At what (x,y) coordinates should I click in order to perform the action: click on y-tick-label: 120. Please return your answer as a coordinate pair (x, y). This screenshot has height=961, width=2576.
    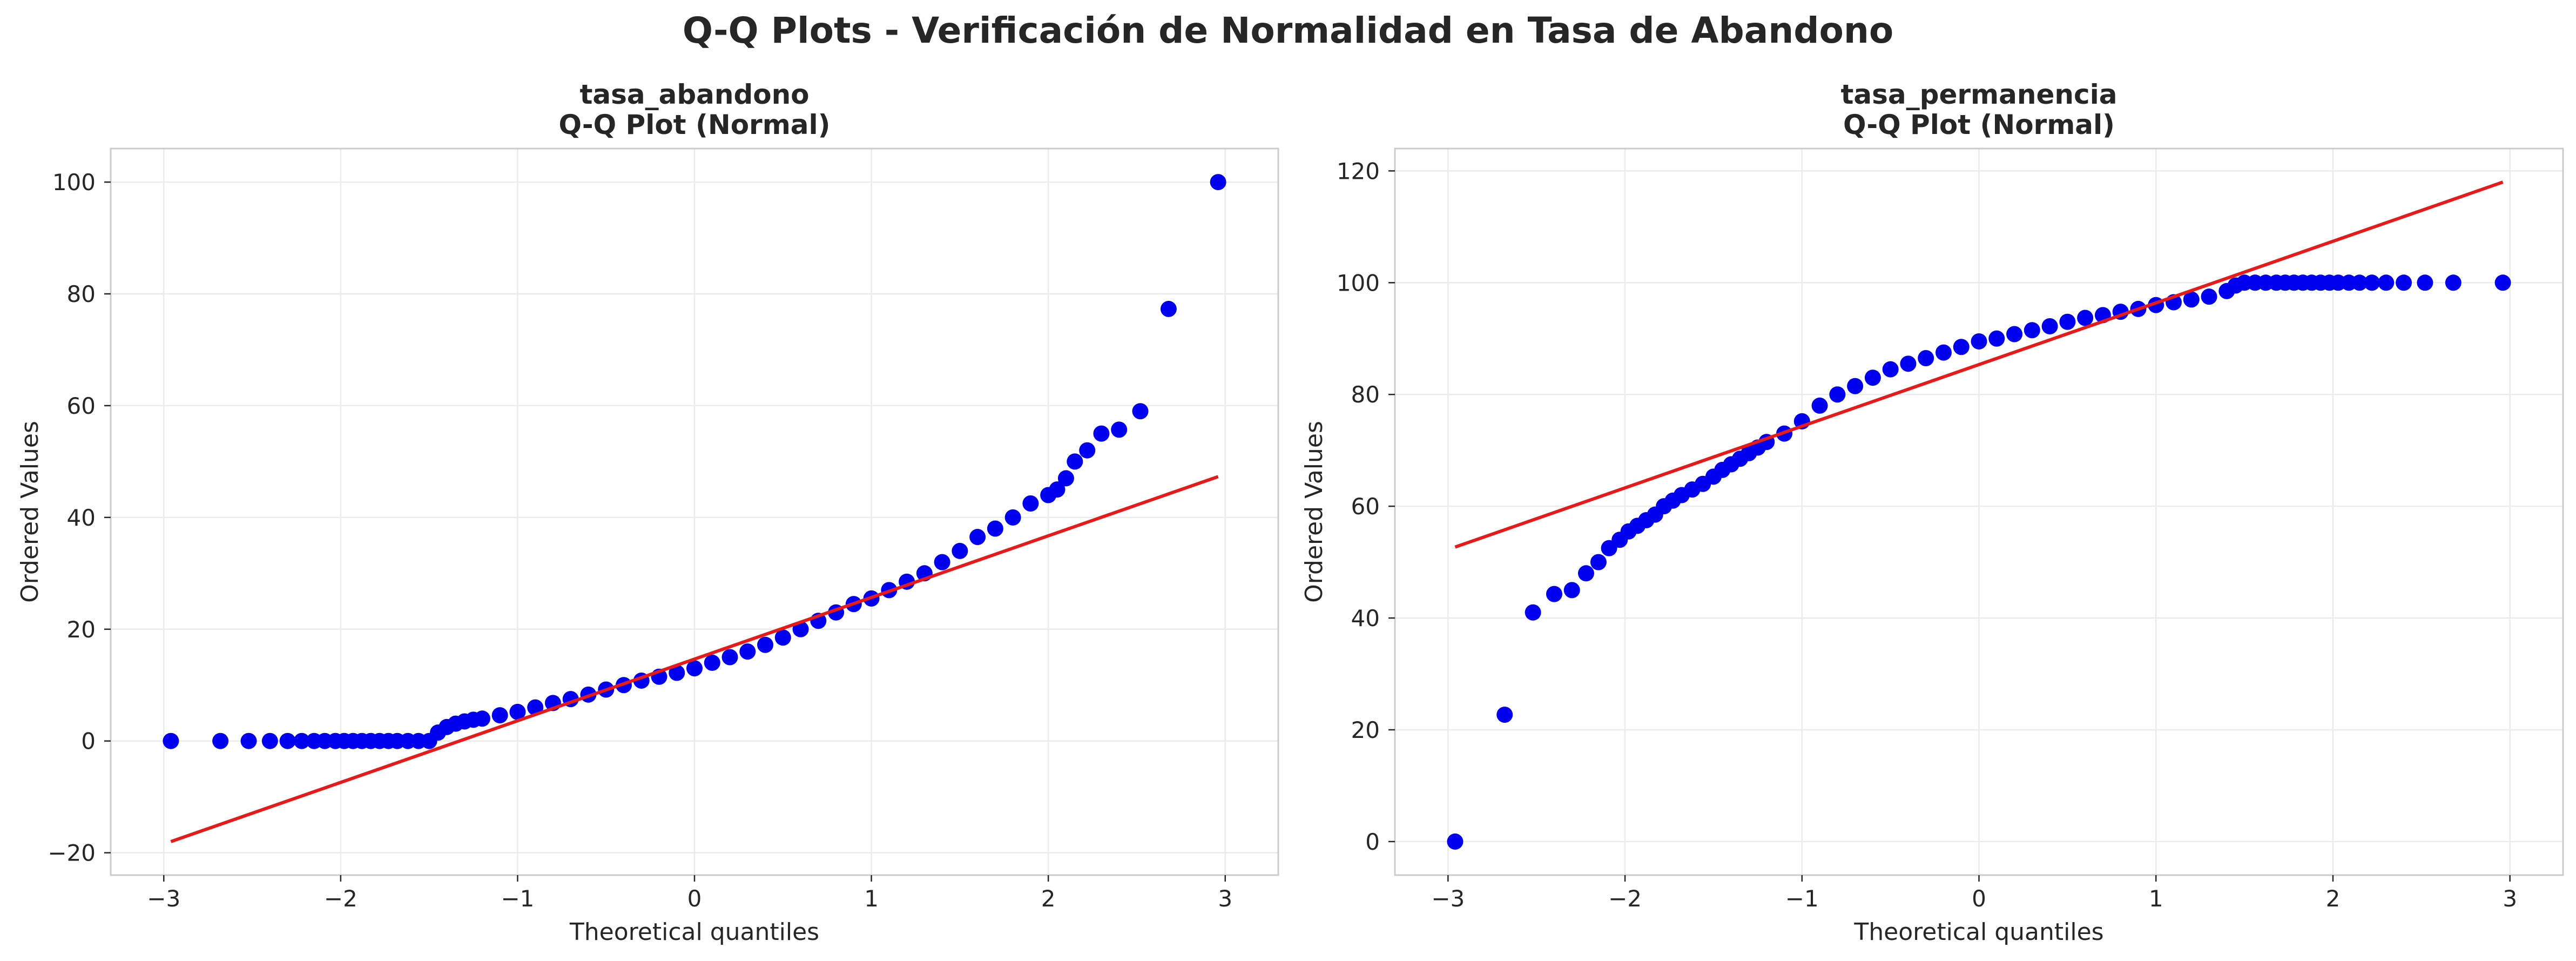
    Looking at the image, I should click on (1358, 171).